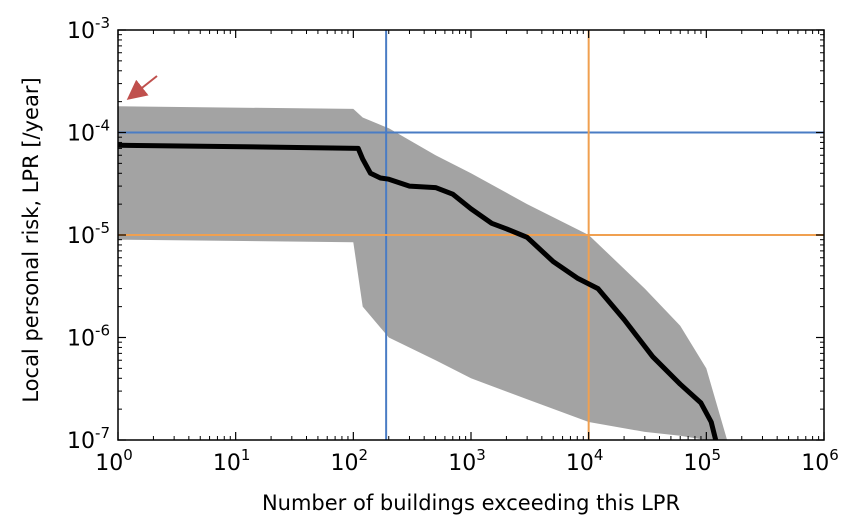 This screenshot has height=520, width=854. What do you see at coordinates (232, 461) in the screenshot?
I see `x-tick-label: 10¹` at bounding box center [232, 461].